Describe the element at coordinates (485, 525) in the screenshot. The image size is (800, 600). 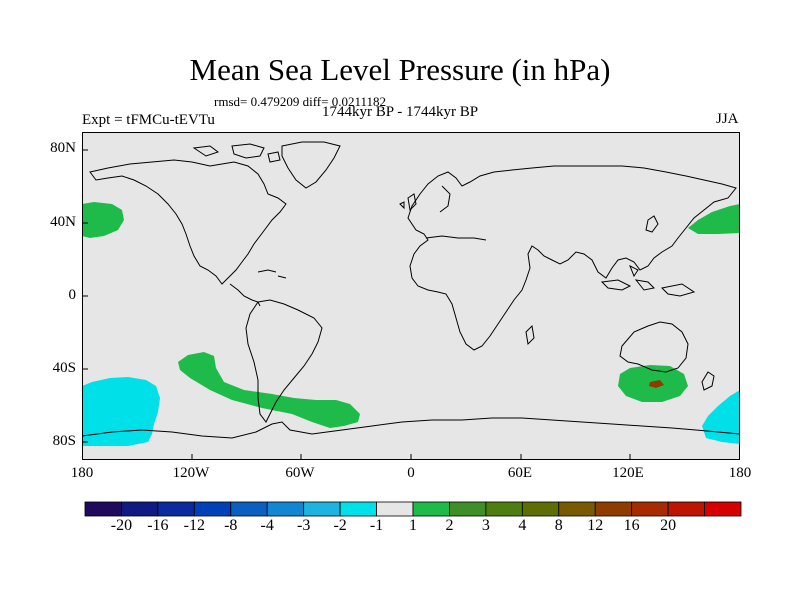
I see `colorbar-label: 3` at that location.